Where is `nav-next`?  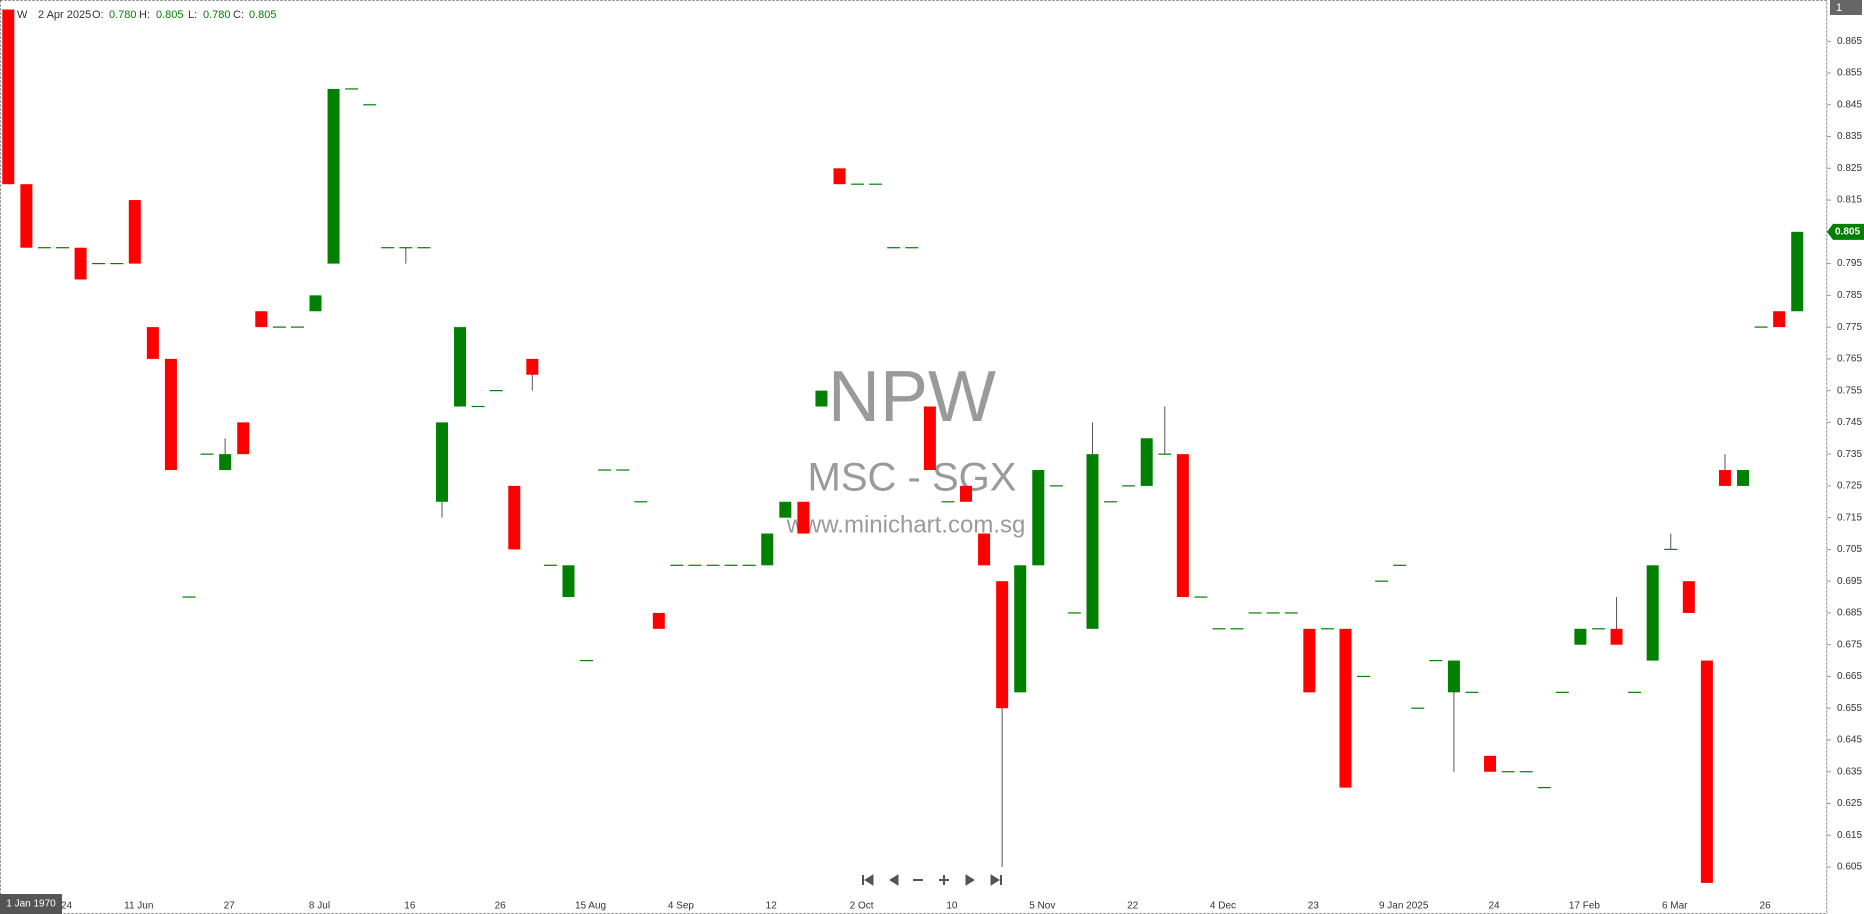 nav-next is located at coordinates (970, 880).